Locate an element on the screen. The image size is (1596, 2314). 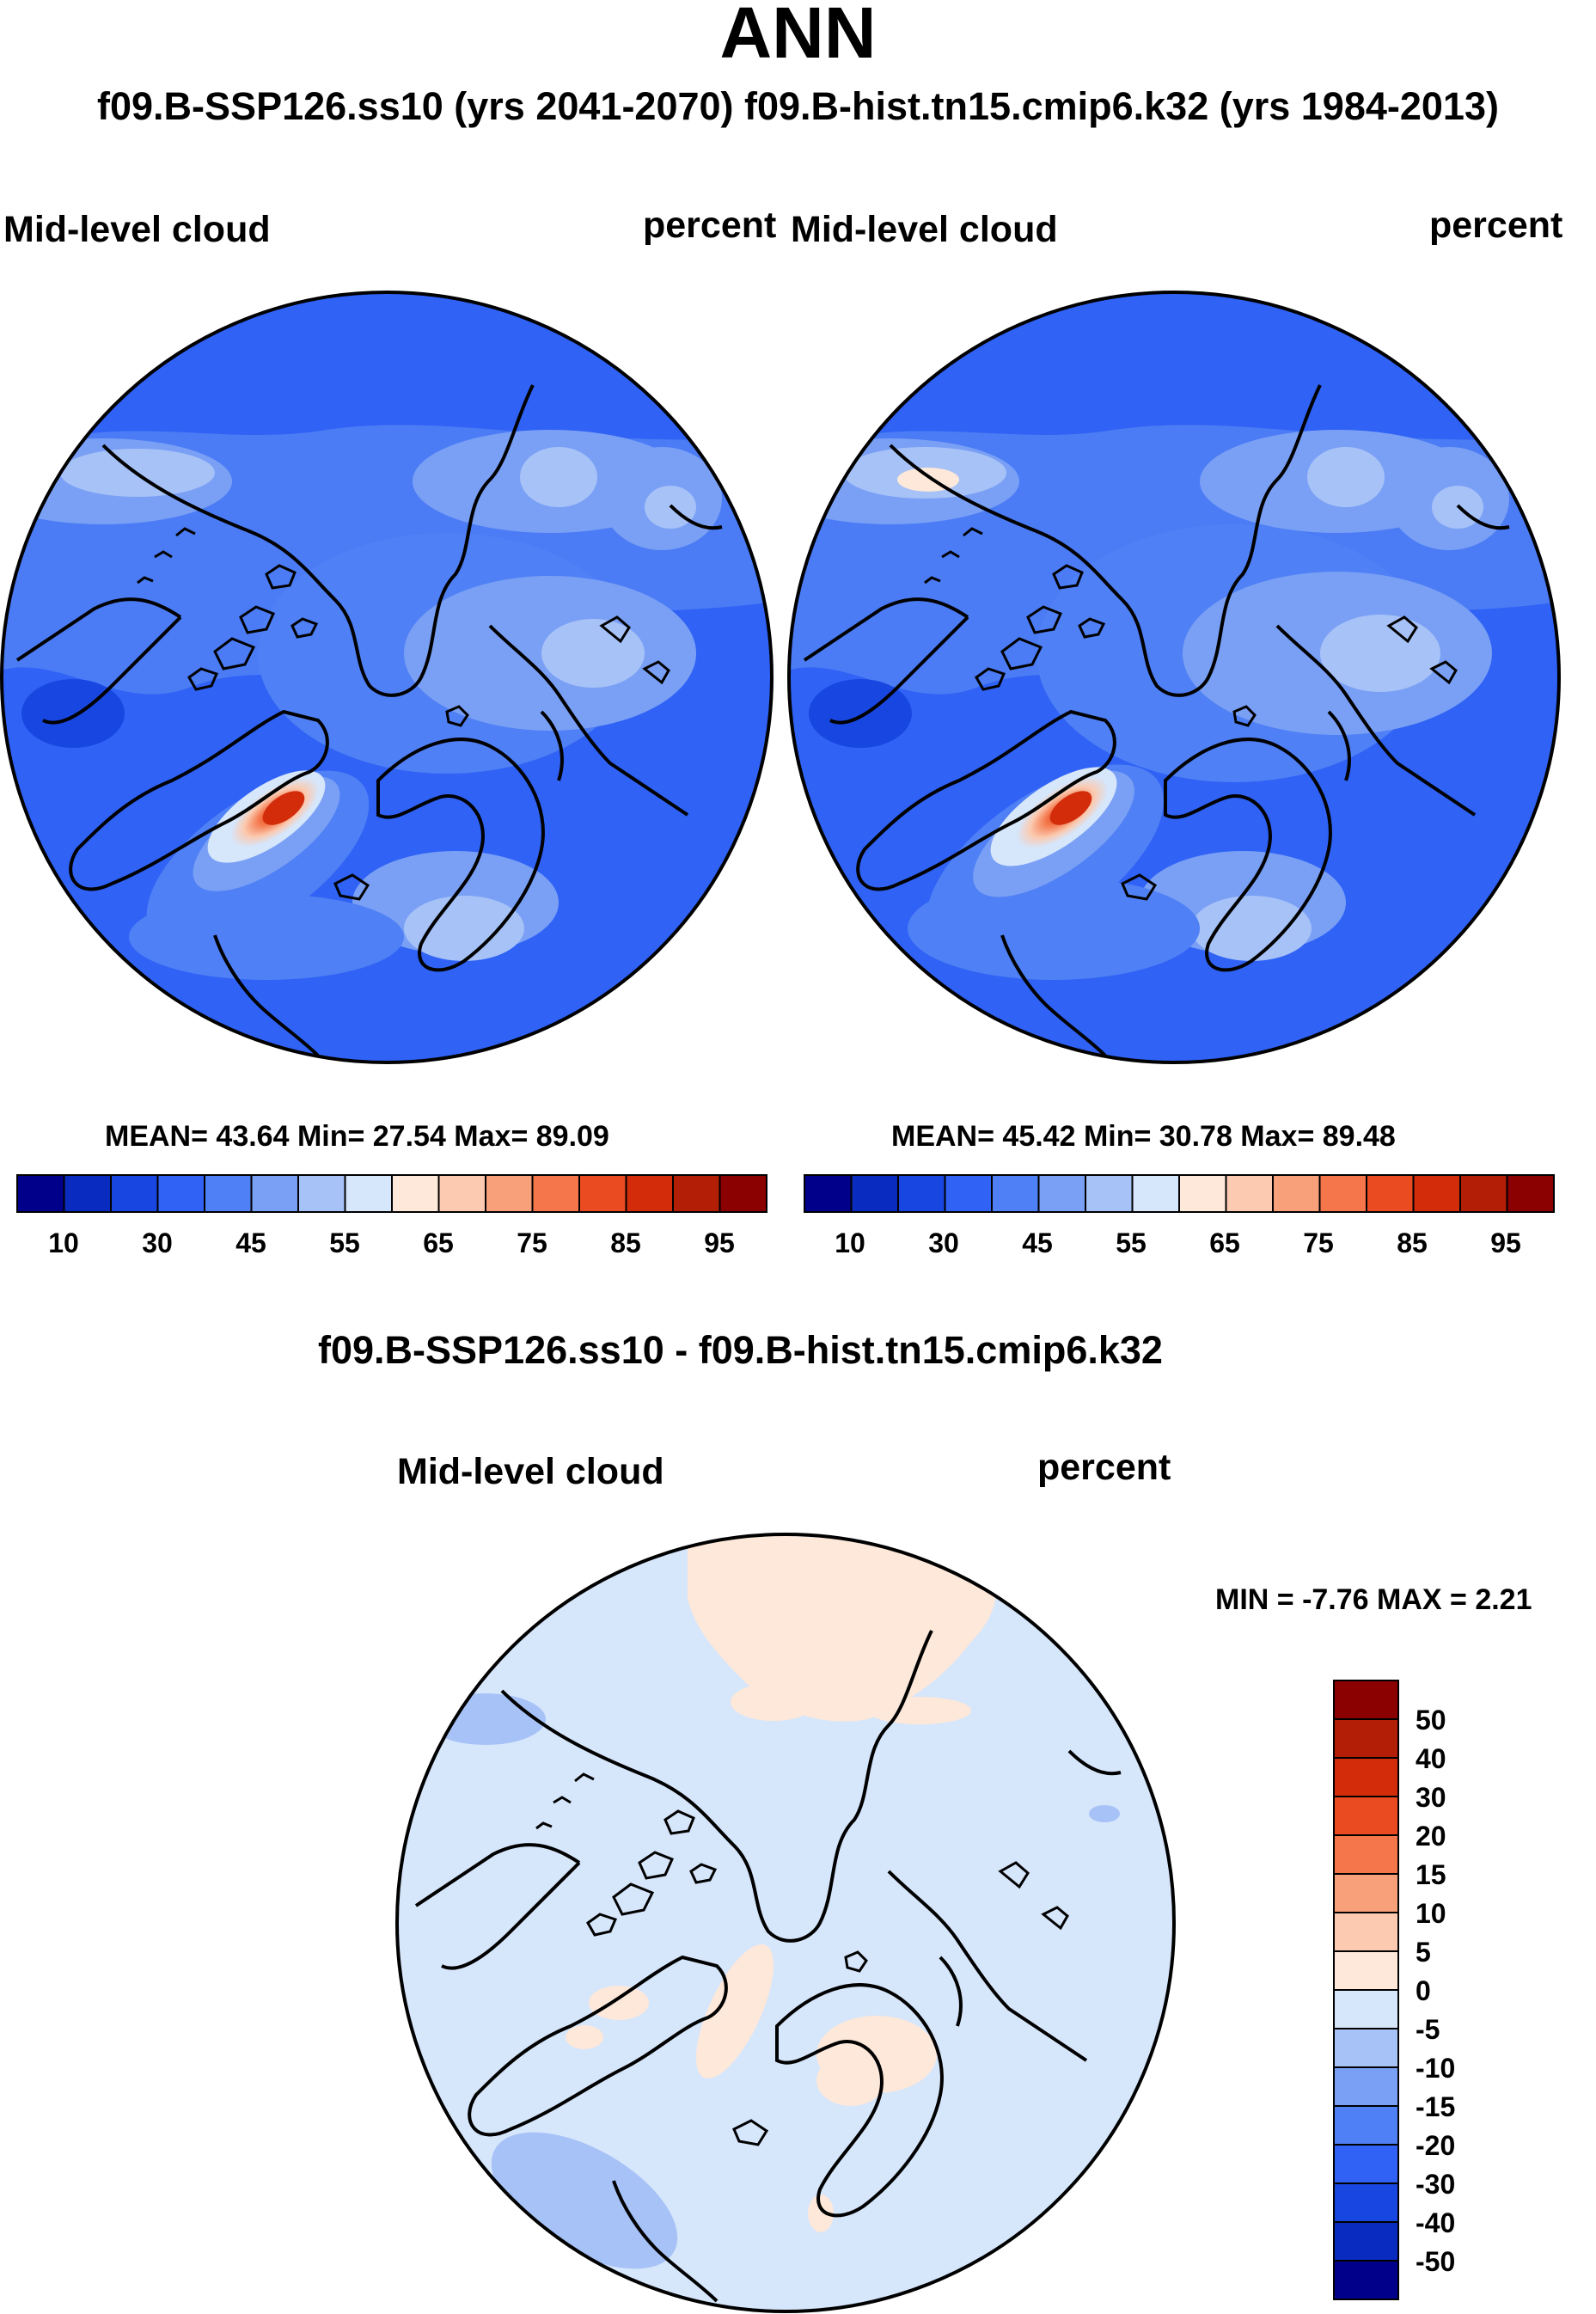
panel2-stats: MEAN= 45.42 Min= 30.78 Max= 89.48 is located at coordinates (1143, 1136).